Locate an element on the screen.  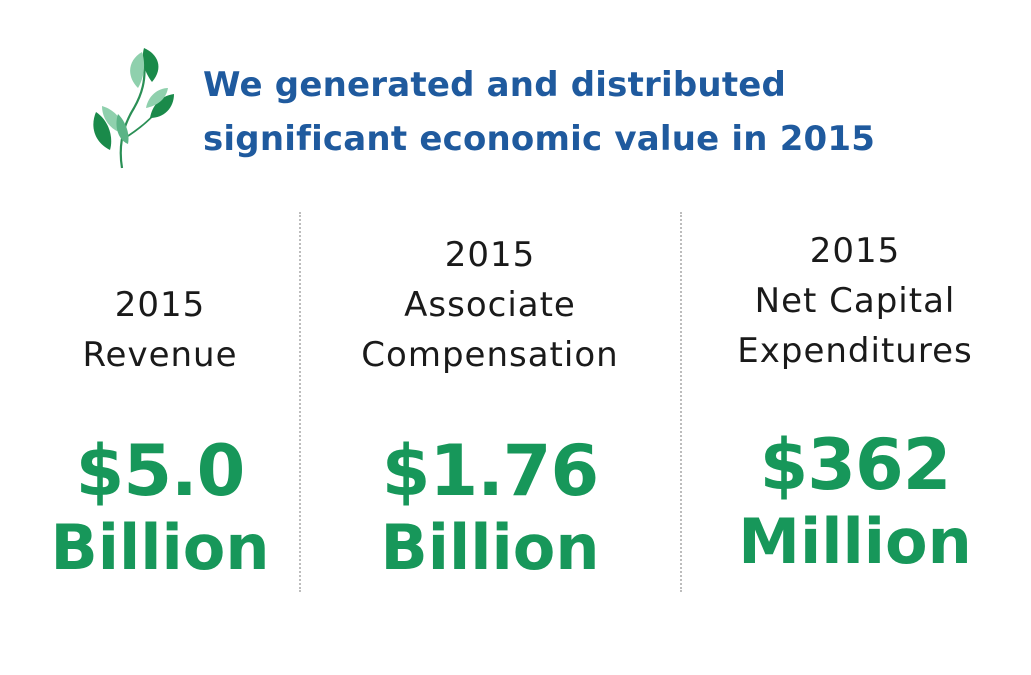
stat-label-line: Expenditures is located at coordinates (855, 351).